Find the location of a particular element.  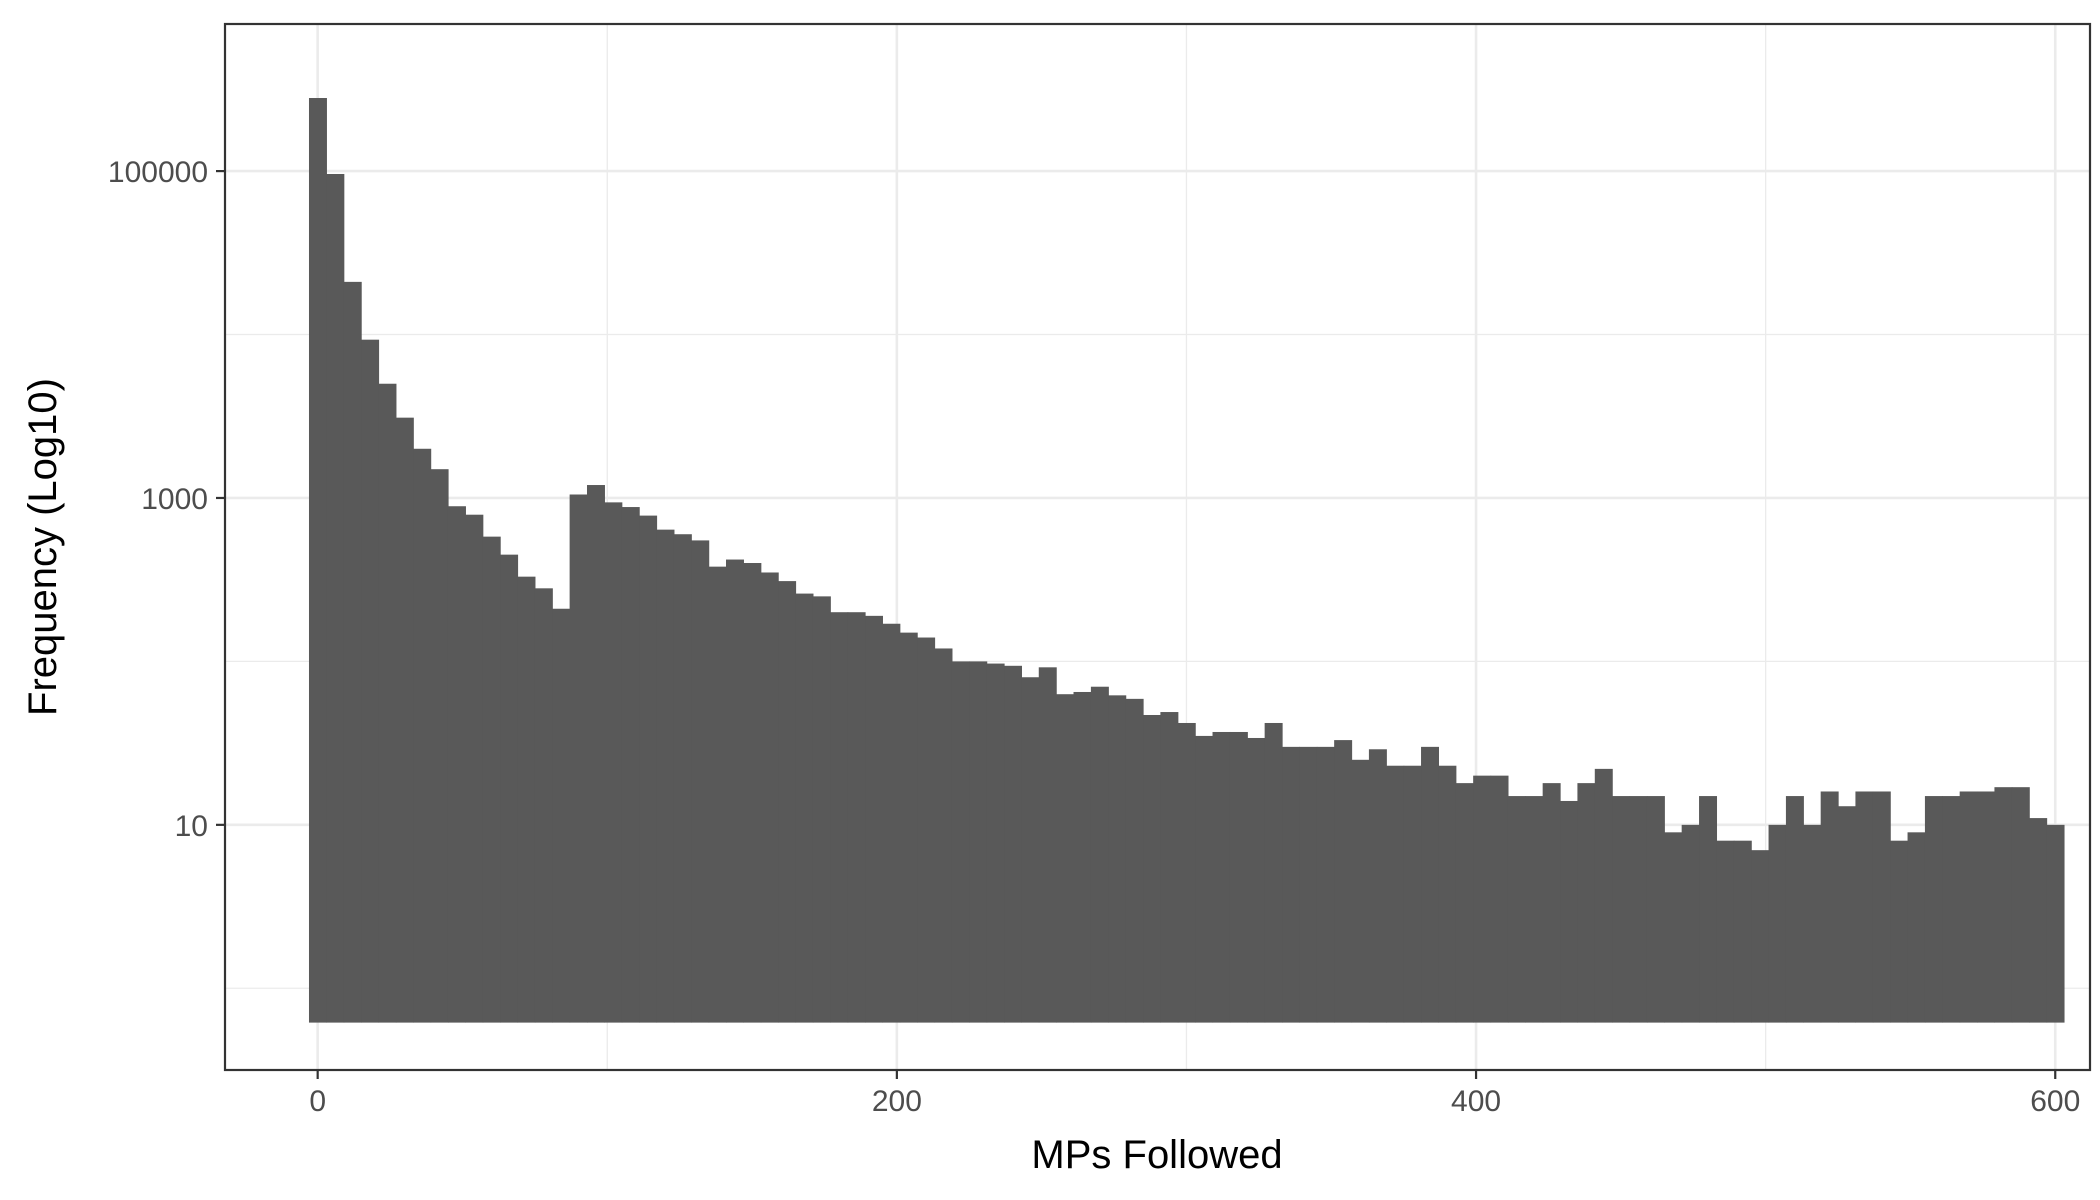

x-axis-title: MPs Followed is located at coordinates (1156, 1155).